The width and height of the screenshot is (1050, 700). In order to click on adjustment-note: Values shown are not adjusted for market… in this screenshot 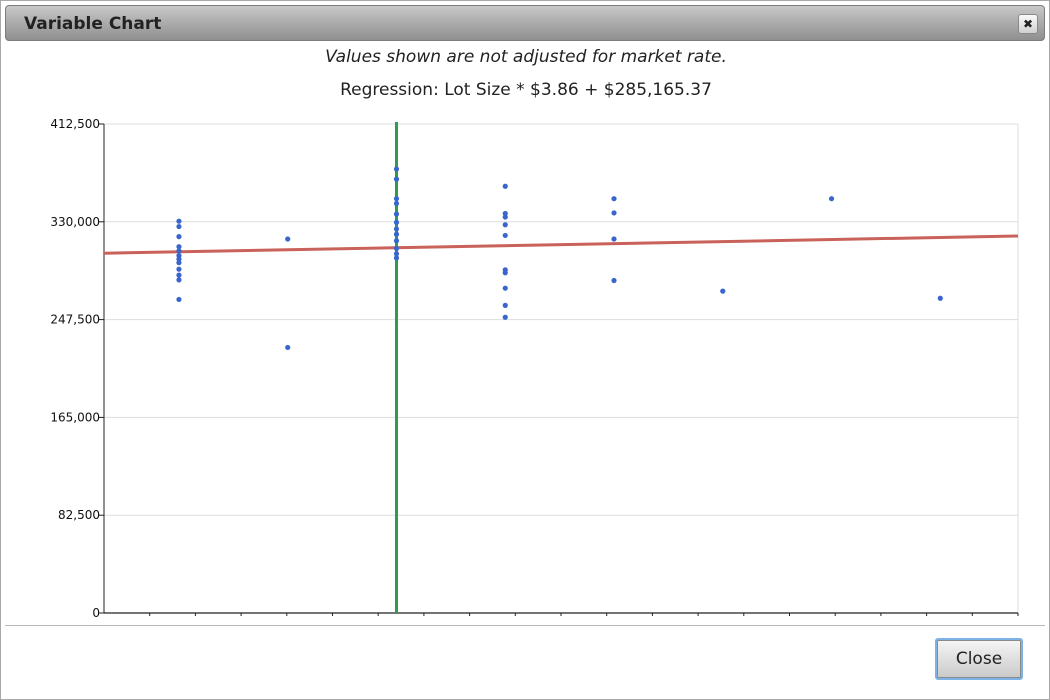, I will do `click(526, 57)`.